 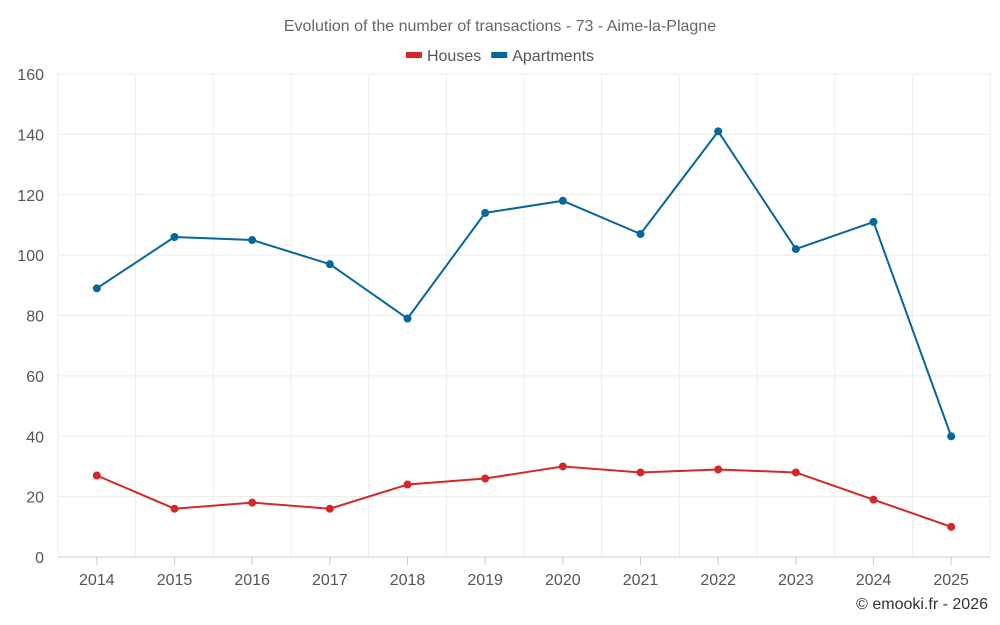 I want to click on x-tick-label: 2019, so click(x=485, y=580).